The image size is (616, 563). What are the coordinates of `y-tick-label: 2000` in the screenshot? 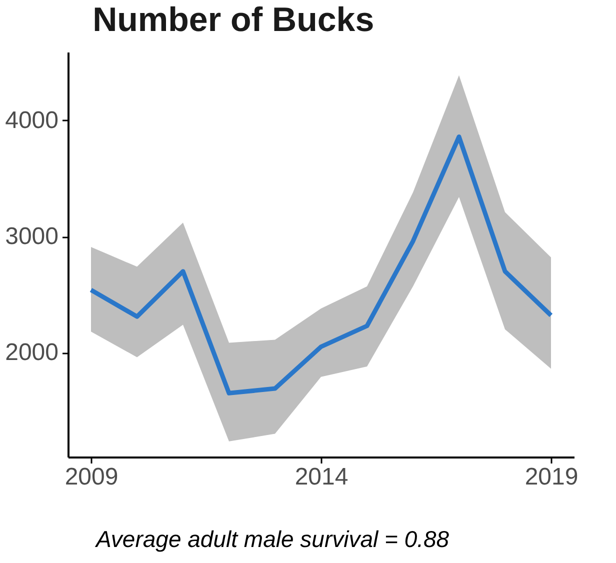 It's located at (31, 352).